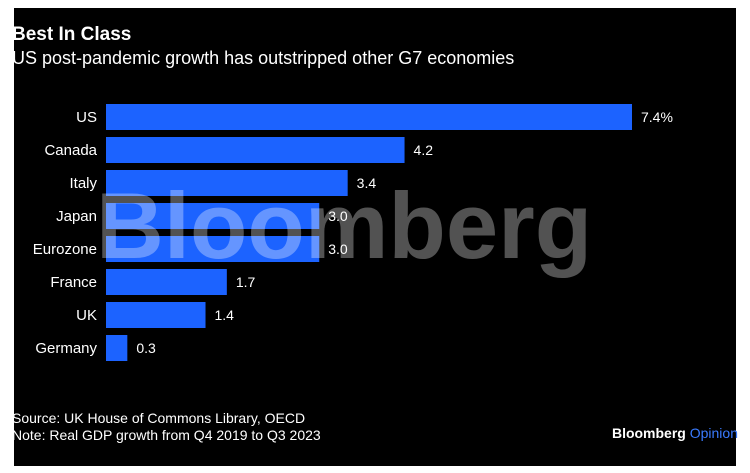 Image resolution: width=750 pixels, height=473 pixels. I want to click on bar-germany, so click(117, 348).